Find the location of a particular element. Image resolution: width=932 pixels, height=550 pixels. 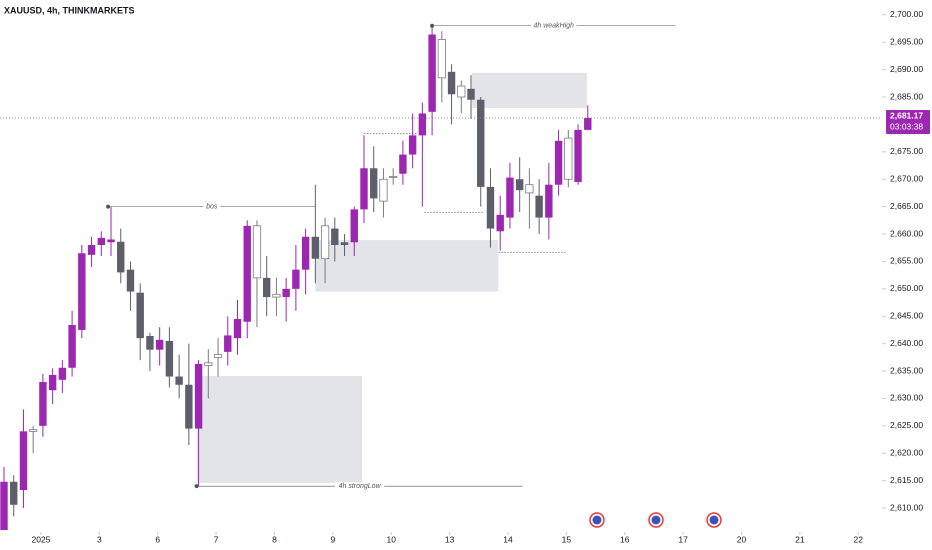

x-tick-label: 13 is located at coordinates (450, 539).